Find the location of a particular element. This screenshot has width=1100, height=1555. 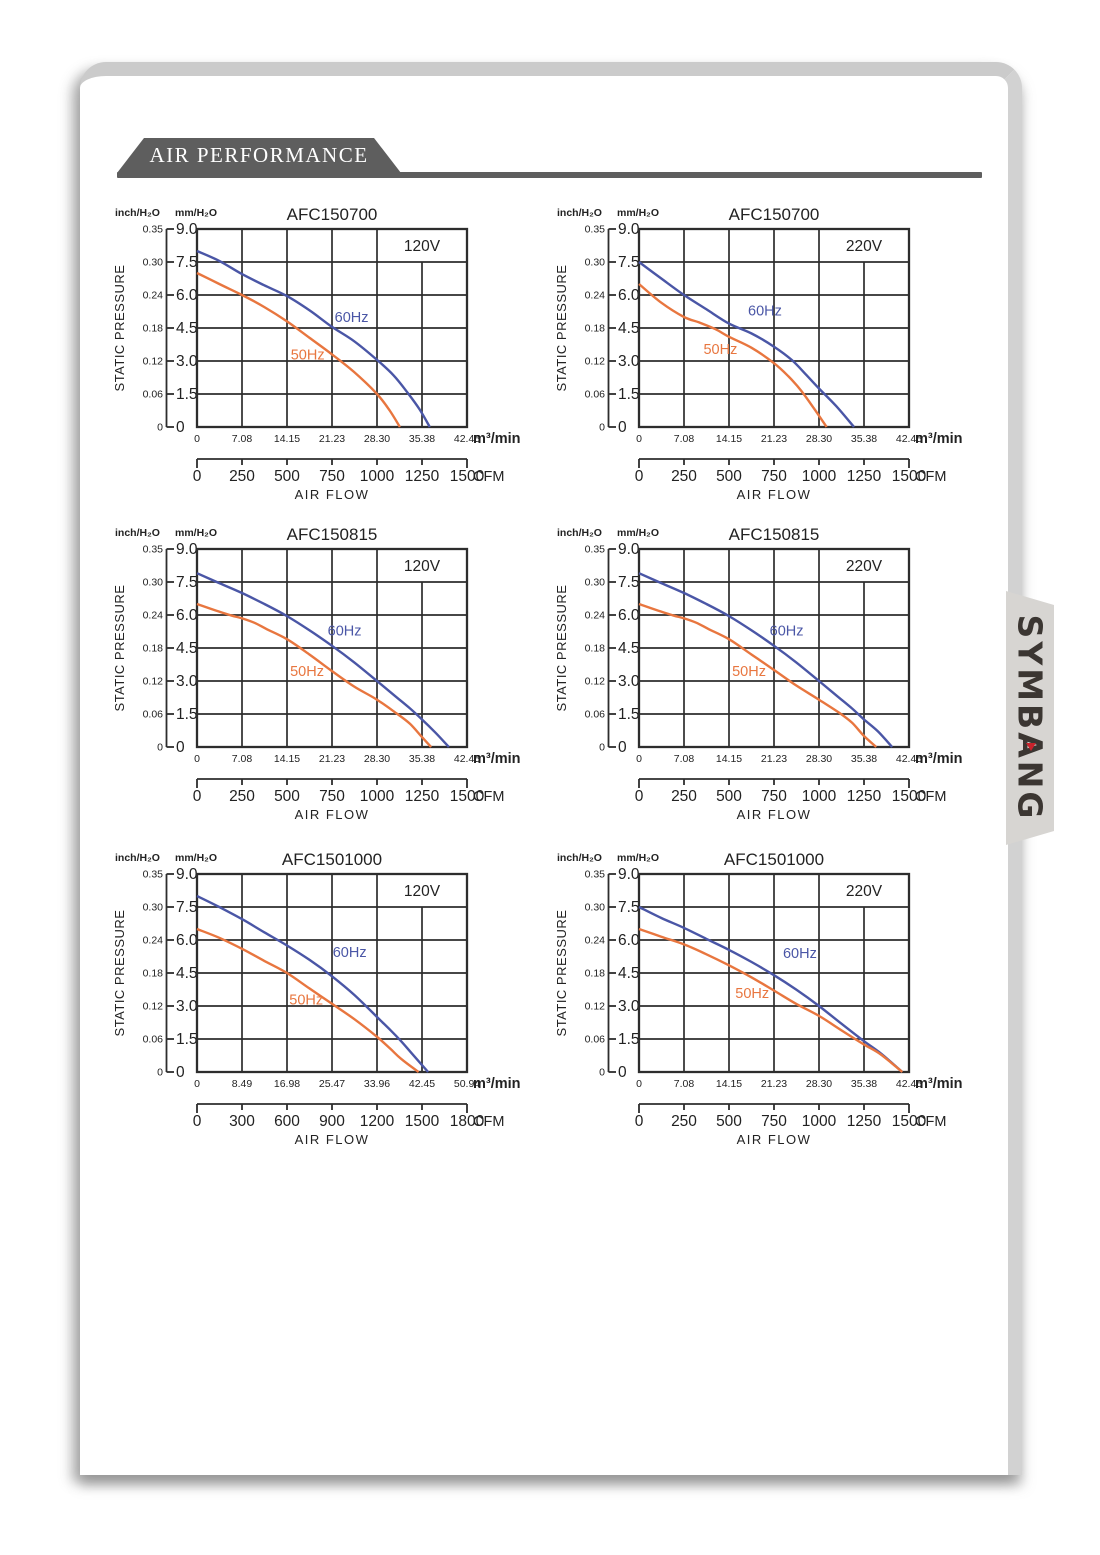

x-tick-label-m3: 21.23 is located at coordinates (774, 759).